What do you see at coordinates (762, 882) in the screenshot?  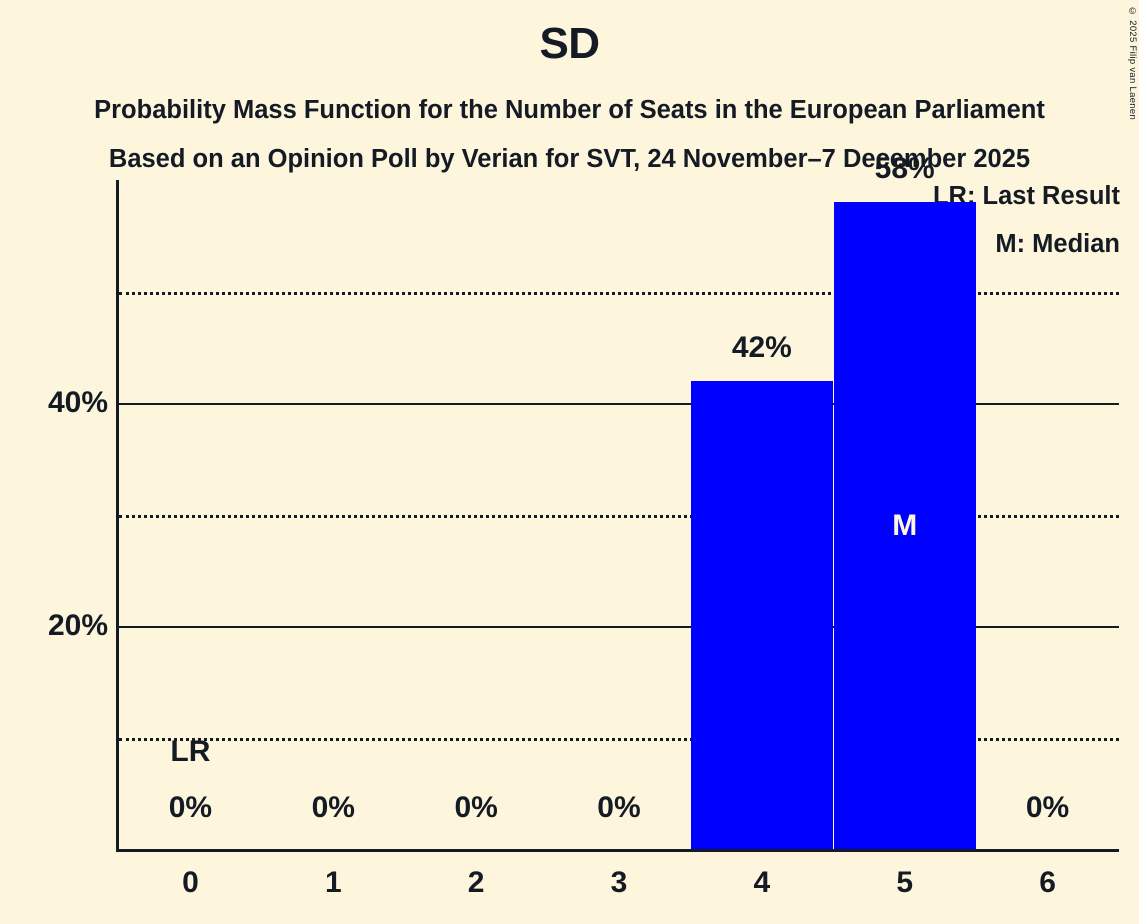 I see `x-axis-tick-label-4: 4` at bounding box center [762, 882].